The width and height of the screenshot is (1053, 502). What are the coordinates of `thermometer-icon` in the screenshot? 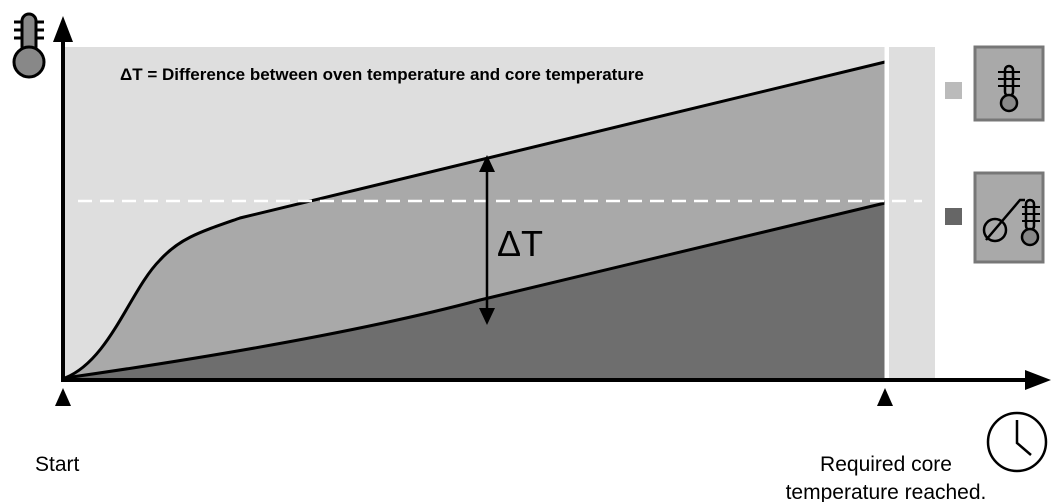 It's located at (29, 45).